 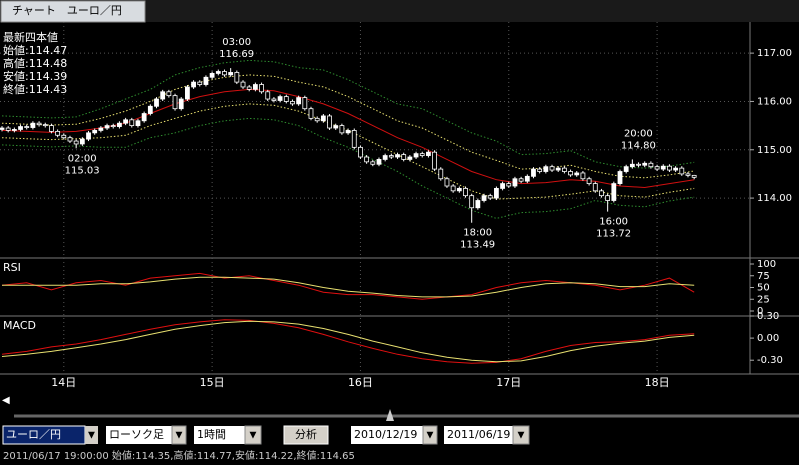 What do you see at coordinates (212, 382) in the screenshot?
I see `x-tick-label: 15日` at bounding box center [212, 382].